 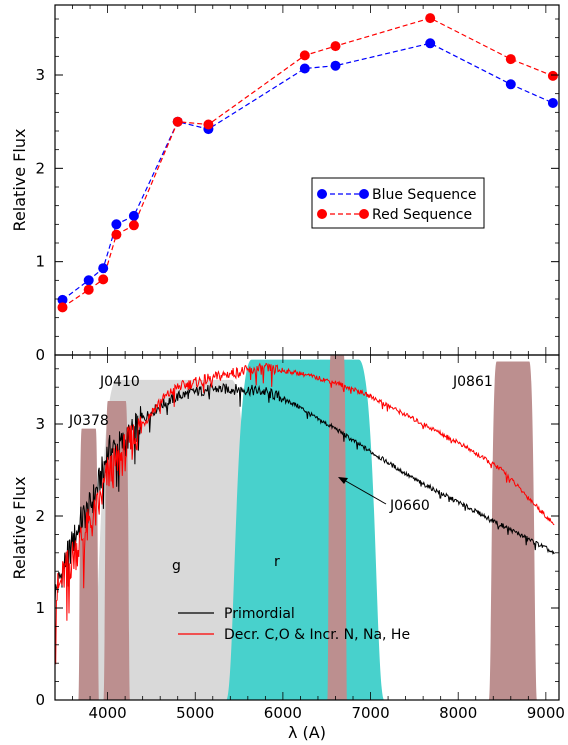 I want to click on x-tick-label: 8000, so click(x=458, y=713).